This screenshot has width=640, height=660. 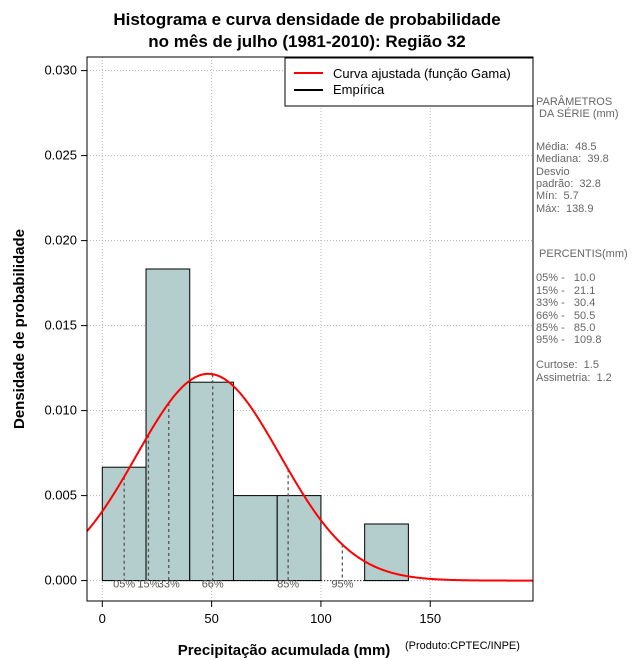 I want to click on percentile-label-15: 15%, so click(x=148, y=585).